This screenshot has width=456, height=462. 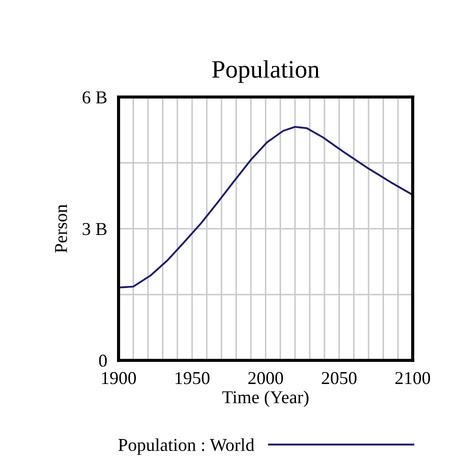 I want to click on x-tick-label: 2100, so click(x=412, y=378).